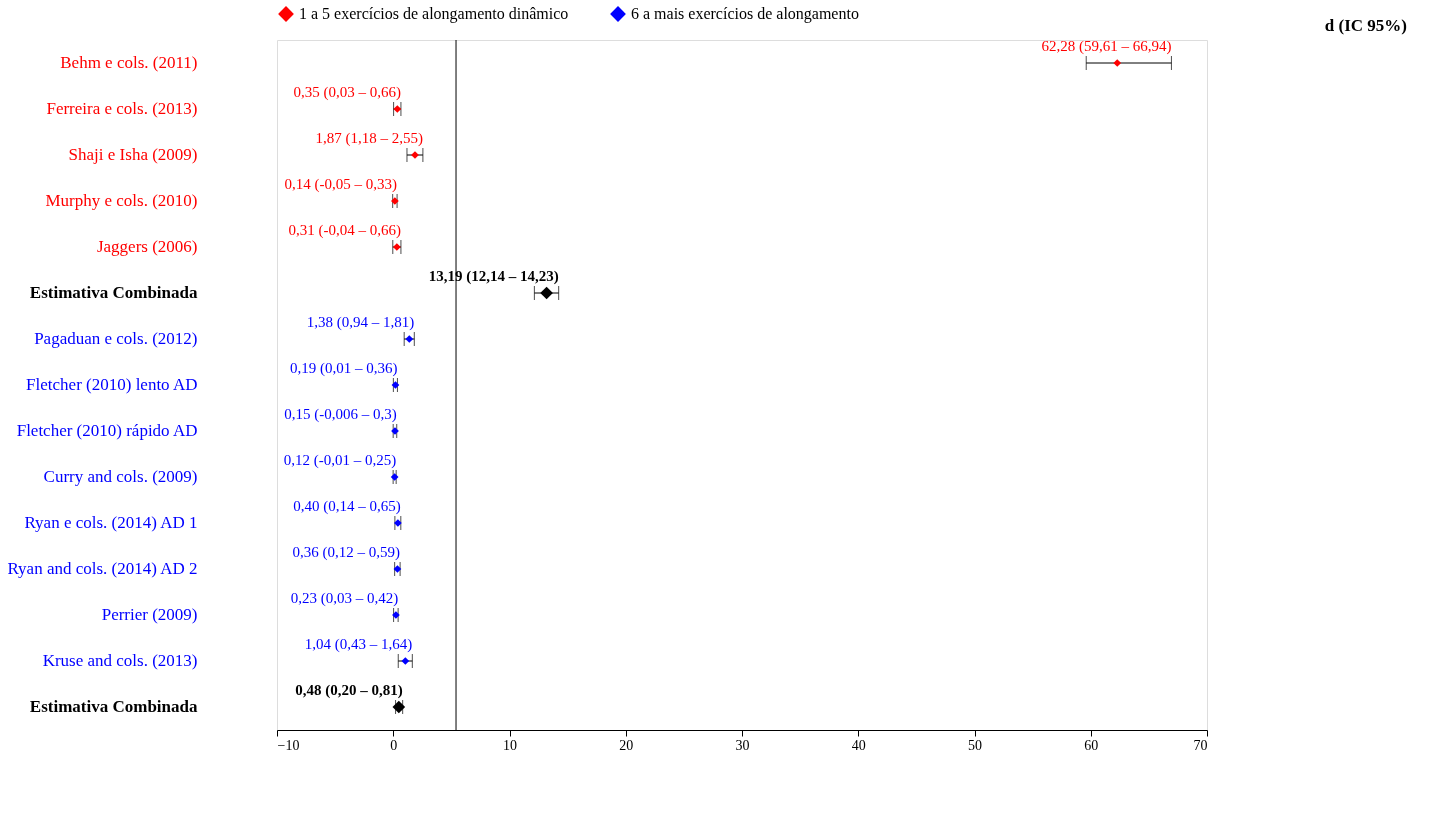  What do you see at coordinates (510, 745) in the screenshot?
I see `x-tick-label: 10` at bounding box center [510, 745].